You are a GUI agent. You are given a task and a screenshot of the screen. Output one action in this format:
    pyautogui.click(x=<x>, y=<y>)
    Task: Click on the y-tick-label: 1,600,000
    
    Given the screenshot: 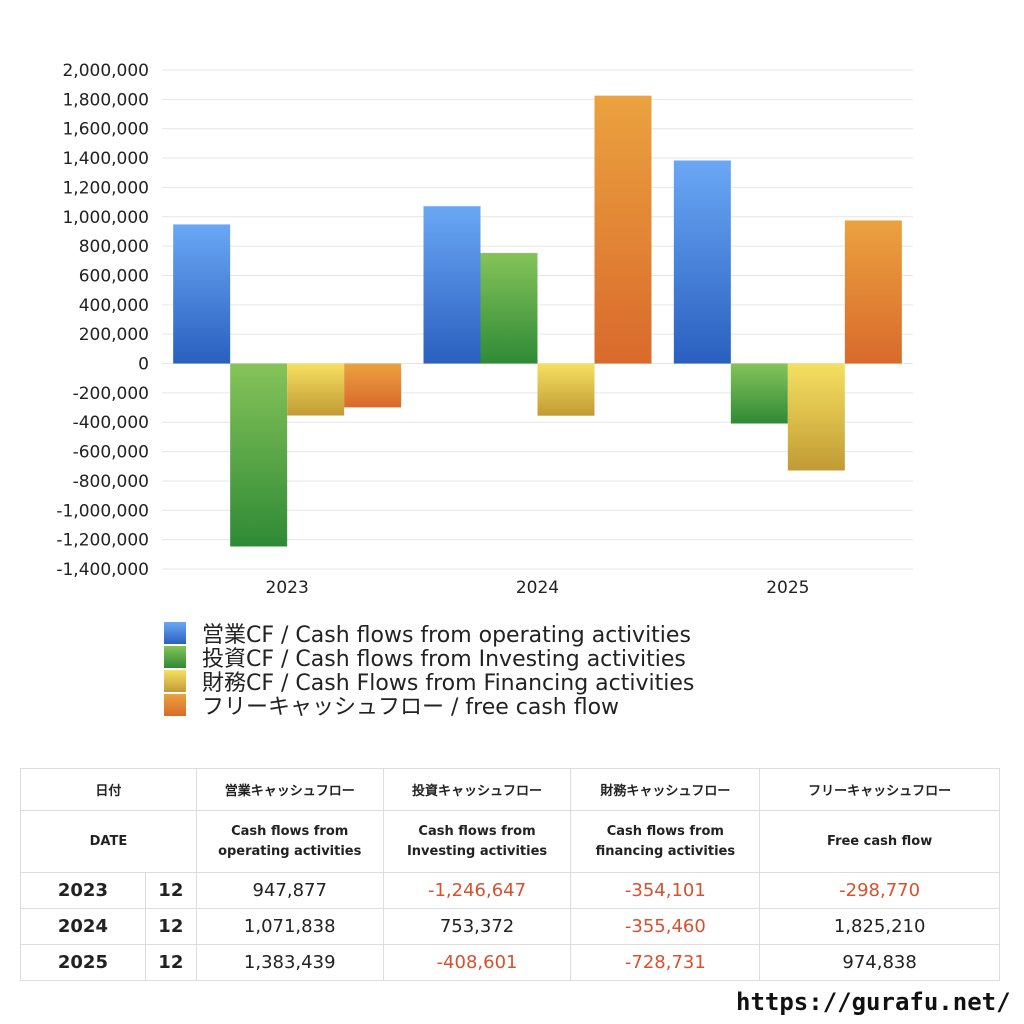 What is the action you would take?
    pyautogui.click(x=105, y=130)
    